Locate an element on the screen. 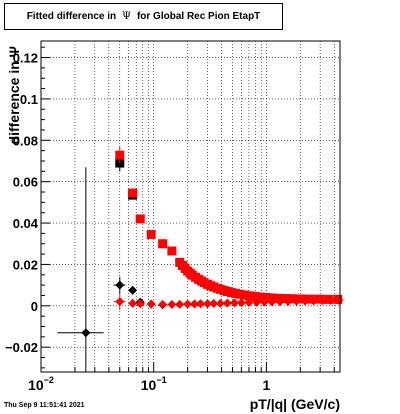 The image size is (400, 414). y-tick-label: 0.12 is located at coordinates (25, 58).